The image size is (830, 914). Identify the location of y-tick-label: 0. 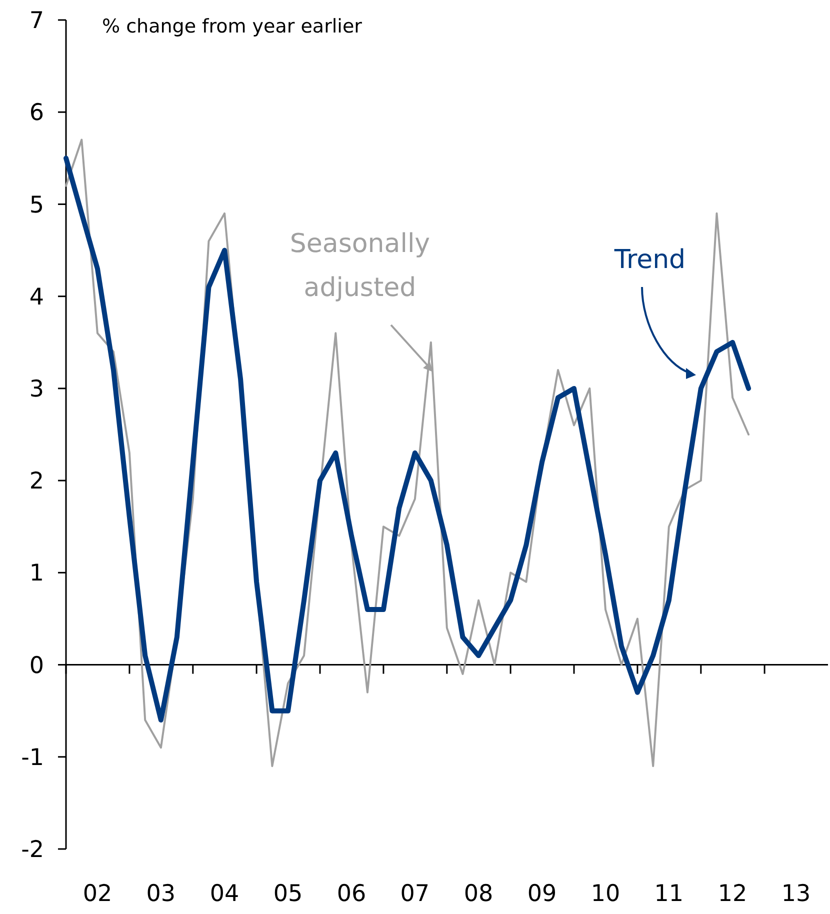
(36, 665).